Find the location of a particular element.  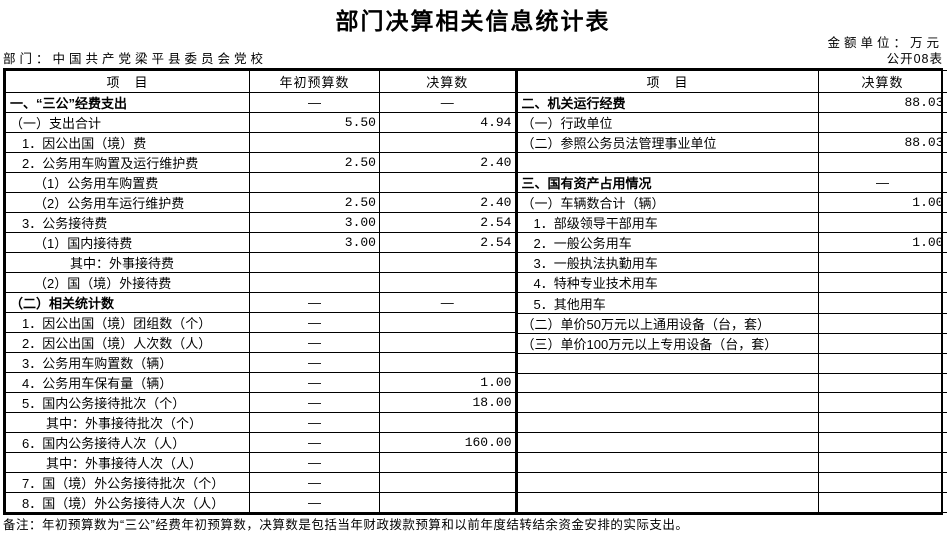

table-row: 一、“三公”经费支出 — — is located at coordinates (260, 102).